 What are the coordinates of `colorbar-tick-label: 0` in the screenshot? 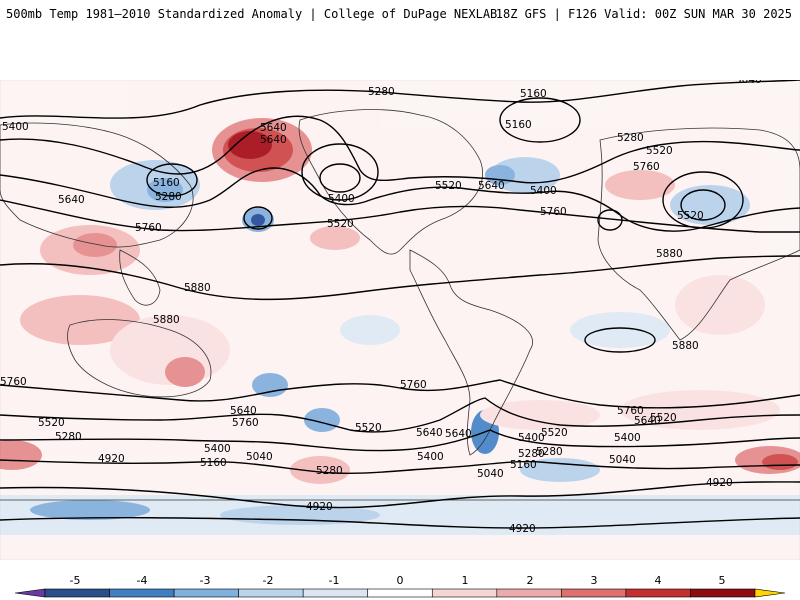 It's located at (400, 580).